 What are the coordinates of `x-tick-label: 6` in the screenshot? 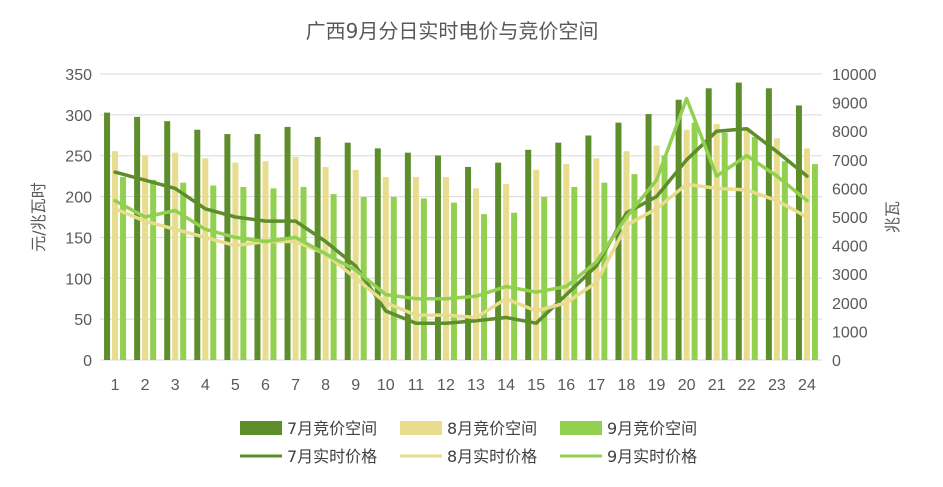 It's located at (265, 385).